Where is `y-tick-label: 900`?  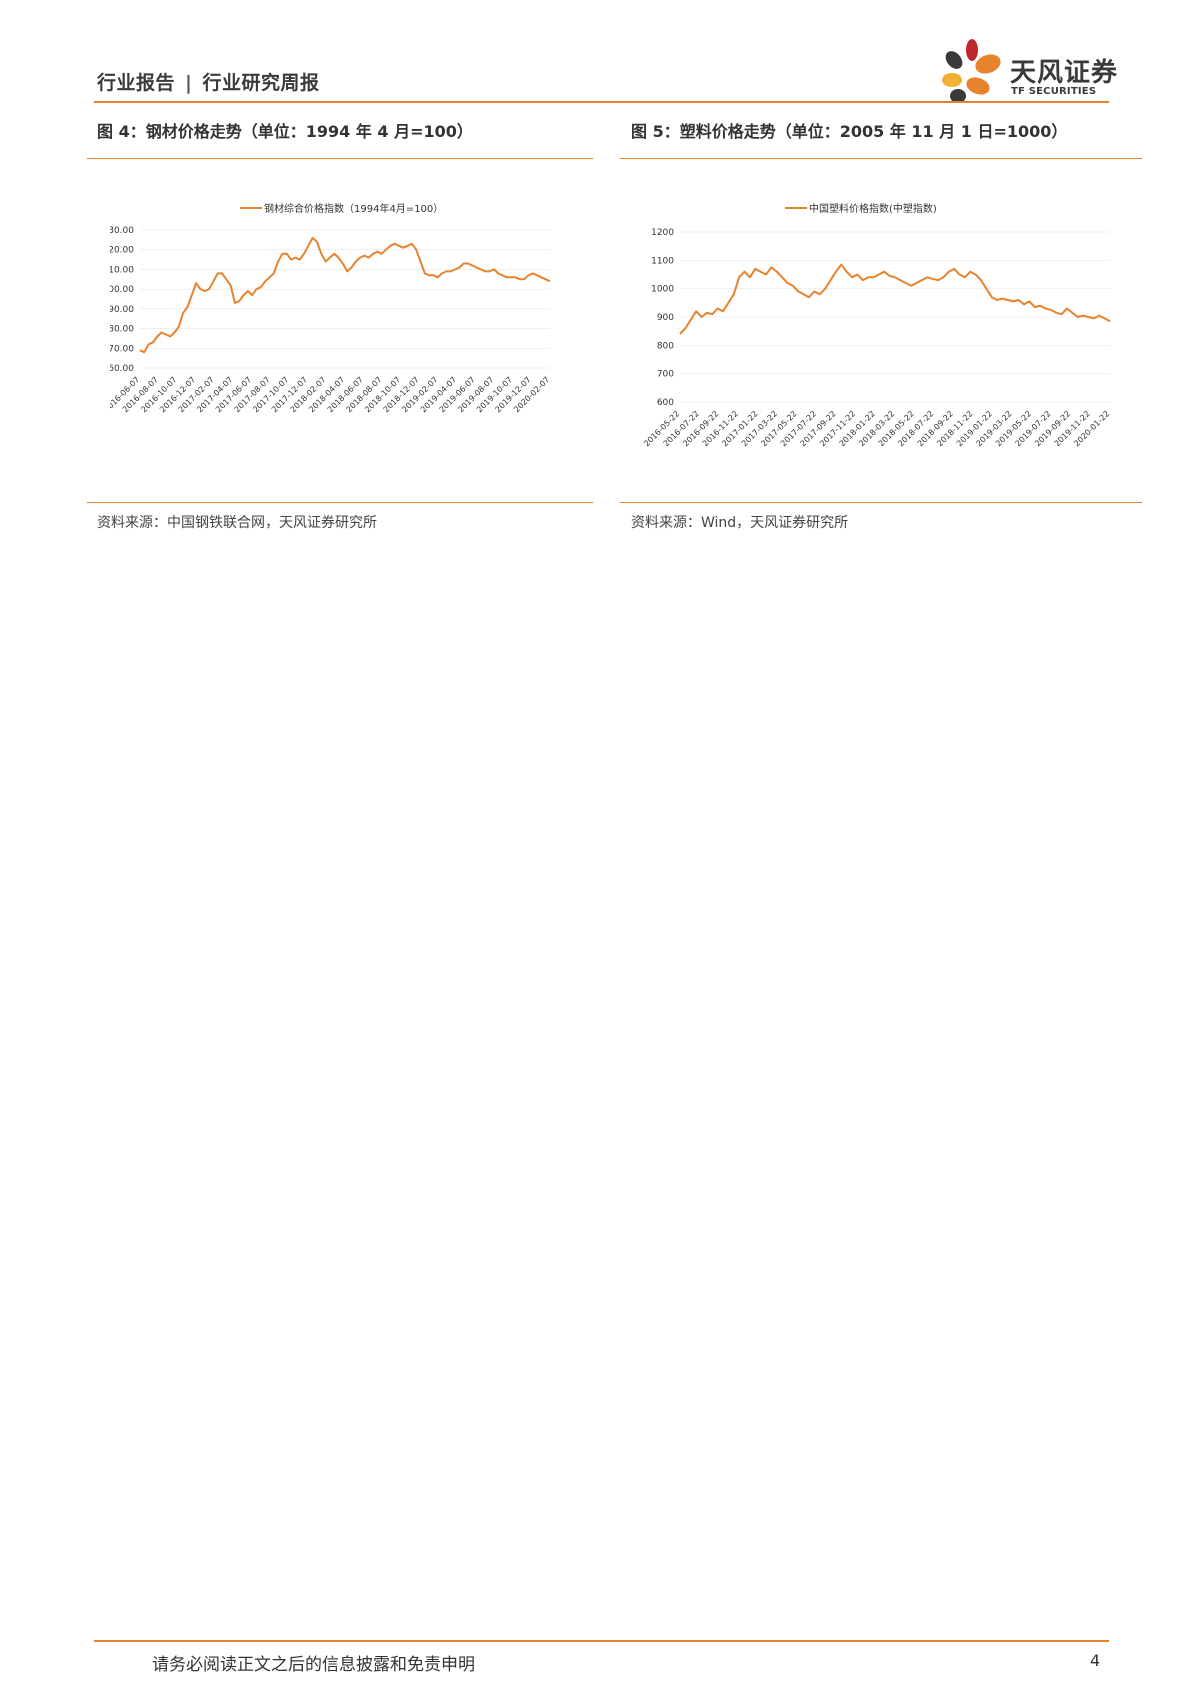 y-tick-label: 900 is located at coordinates (665, 318).